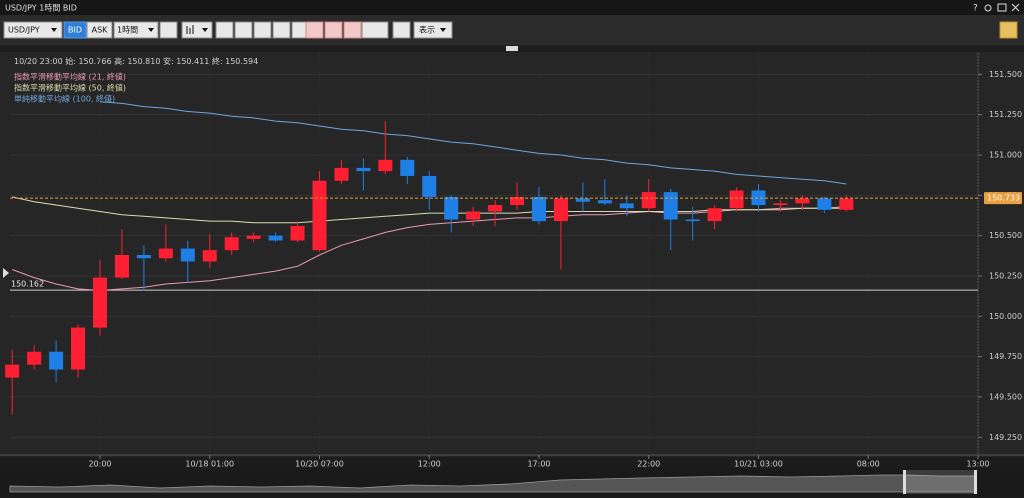  Describe the element at coordinates (70, 61) in the screenshot. I see `info-label: 始:` at that location.